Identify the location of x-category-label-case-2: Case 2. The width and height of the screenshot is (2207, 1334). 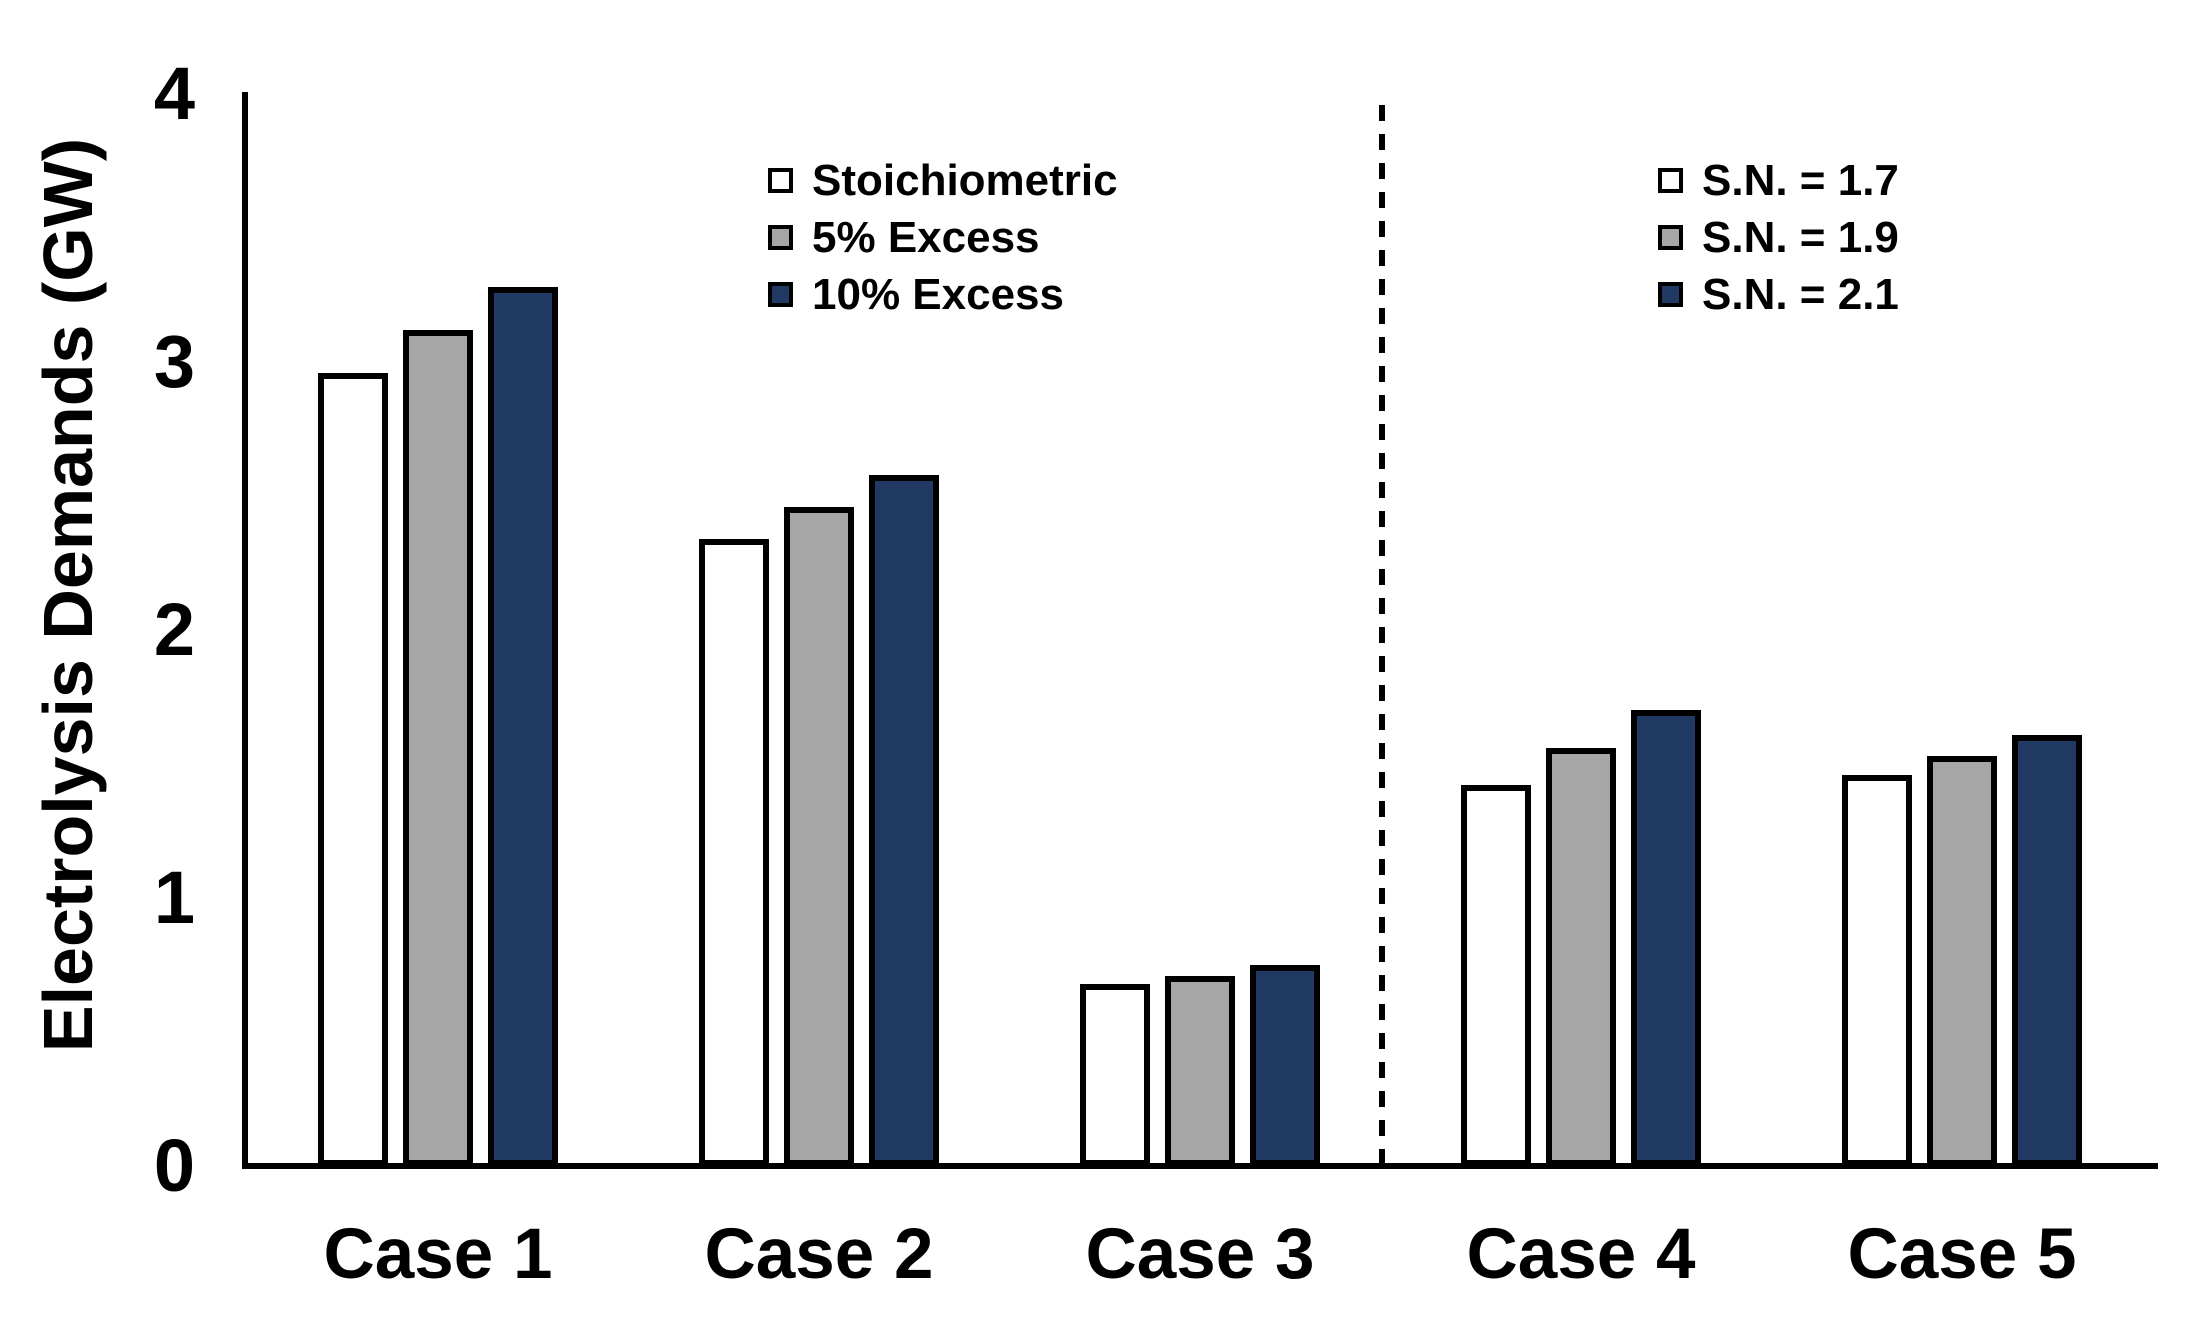
(819, 1254).